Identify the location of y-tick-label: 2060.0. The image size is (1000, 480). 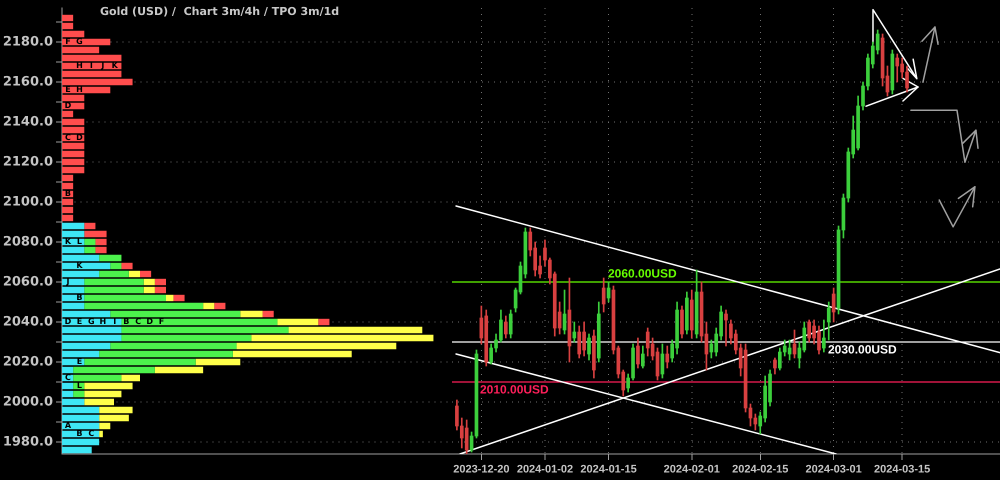
(27, 282).